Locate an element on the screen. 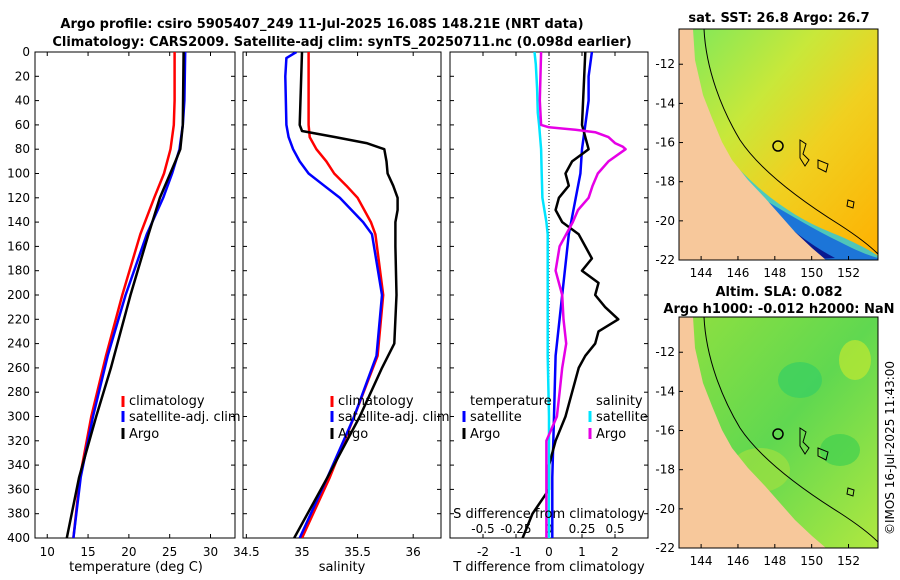 The height and width of the screenshot is (580, 900). series-climatology is located at coordinates (342, 295).